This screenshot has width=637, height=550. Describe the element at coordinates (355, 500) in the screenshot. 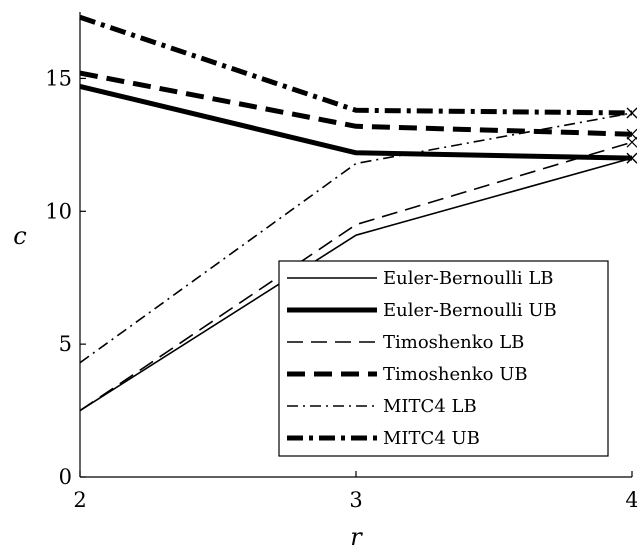

I see `x-tick-label: 3` at that location.